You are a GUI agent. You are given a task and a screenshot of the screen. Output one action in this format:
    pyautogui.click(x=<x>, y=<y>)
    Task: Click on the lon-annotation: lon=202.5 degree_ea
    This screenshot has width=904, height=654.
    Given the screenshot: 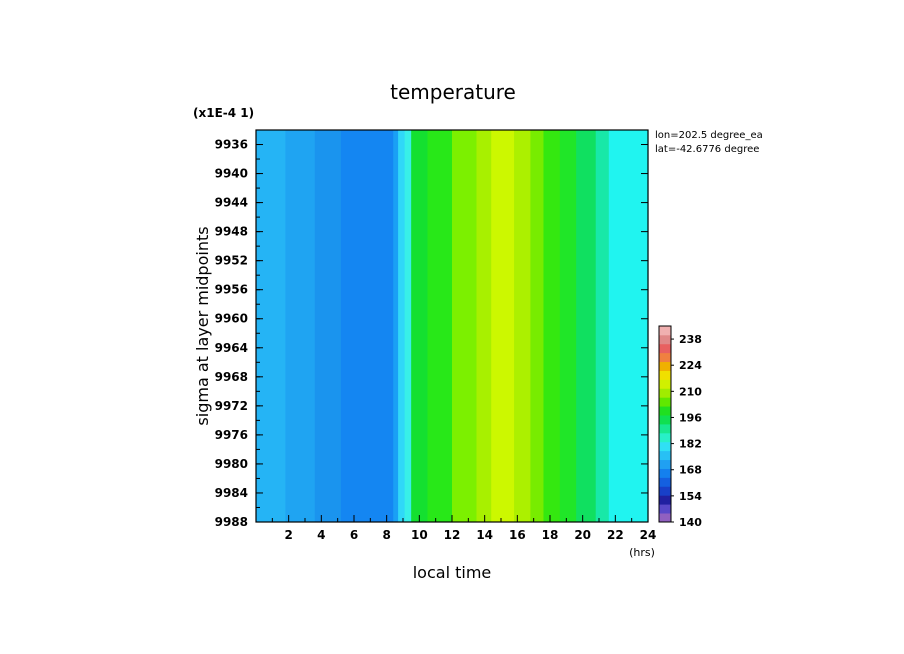 What is the action you would take?
    pyautogui.click(x=709, y=135)
    